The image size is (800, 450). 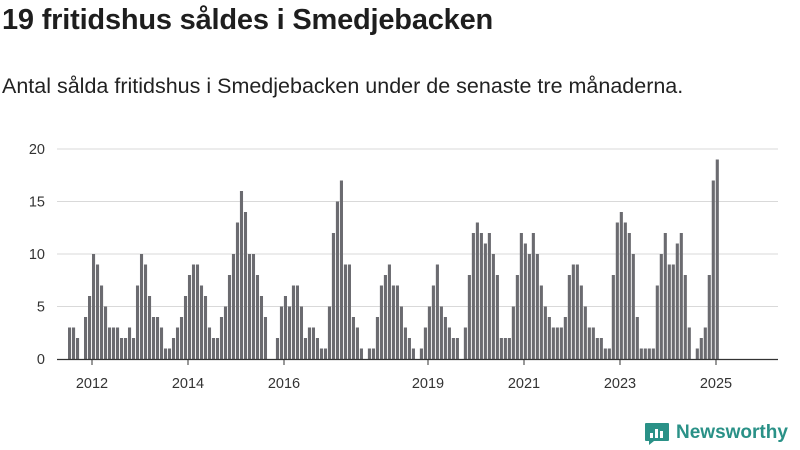 I want to click on x-tick-label: 2025, so click(x=716, y=384).